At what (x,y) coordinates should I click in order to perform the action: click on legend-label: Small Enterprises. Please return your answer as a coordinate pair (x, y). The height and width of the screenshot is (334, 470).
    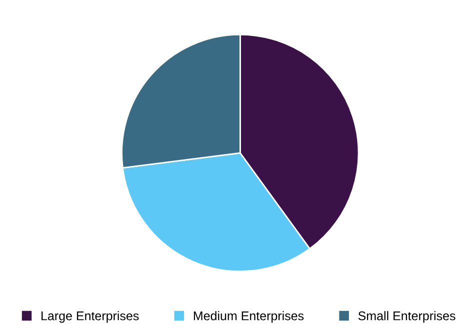
    Looking at the image, I should click on (407, 317).